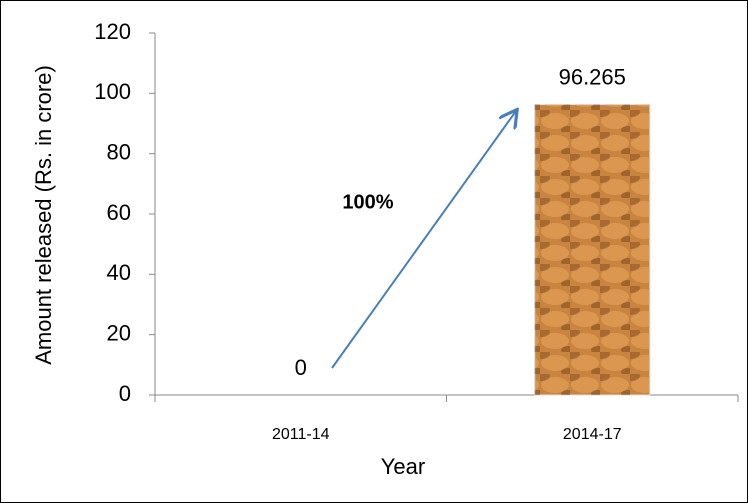 The width and height of the screenshot is (748, 503). What do you see at coordinates (112, 31) in the screenshot?
I see `y-tick-label: 120` at bounding box center [112, 31].